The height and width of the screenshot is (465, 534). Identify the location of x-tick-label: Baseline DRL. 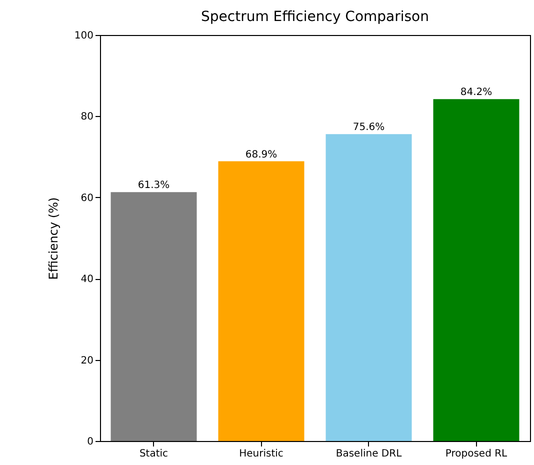
(369, 454).